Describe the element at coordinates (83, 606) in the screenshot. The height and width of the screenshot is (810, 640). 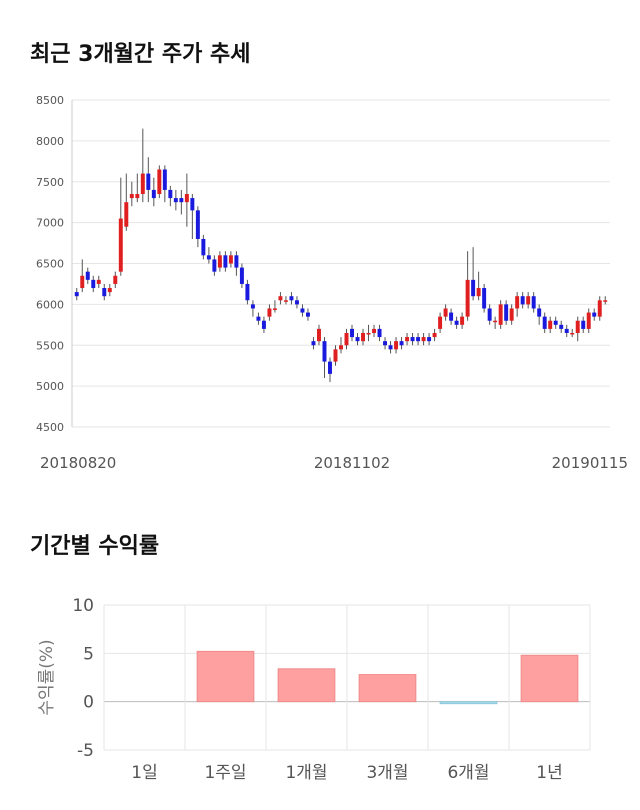
I see `returns-y-tick-label: 10` at that location.